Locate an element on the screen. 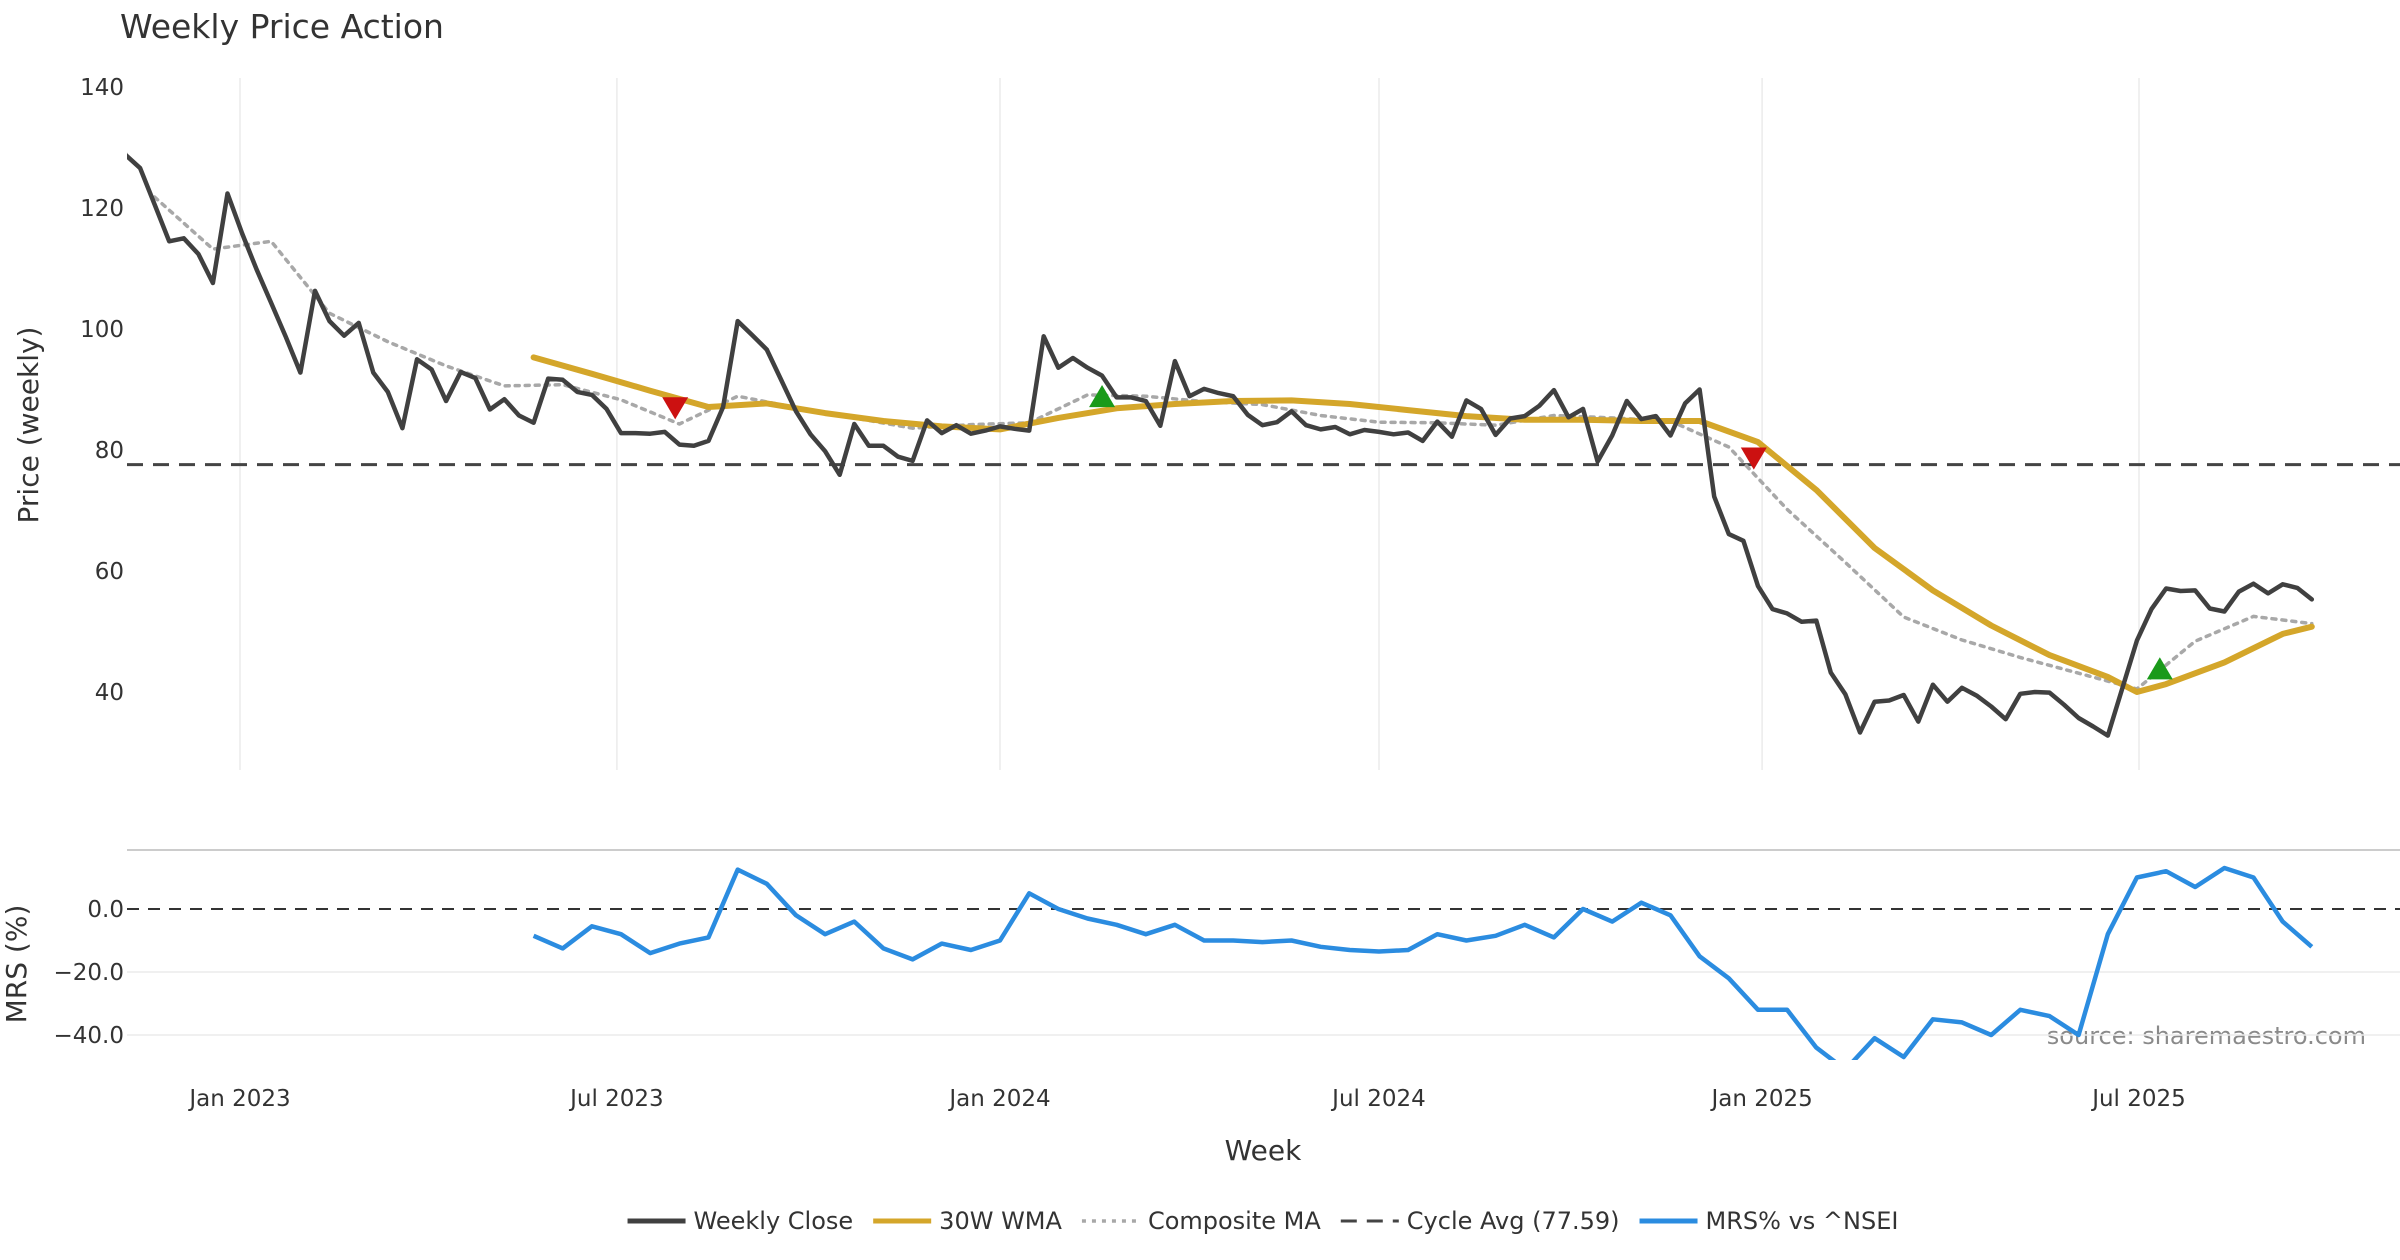 The image size is (2400, 1260). legend-item: Composite MA is located at coordinates (1201, 1221).